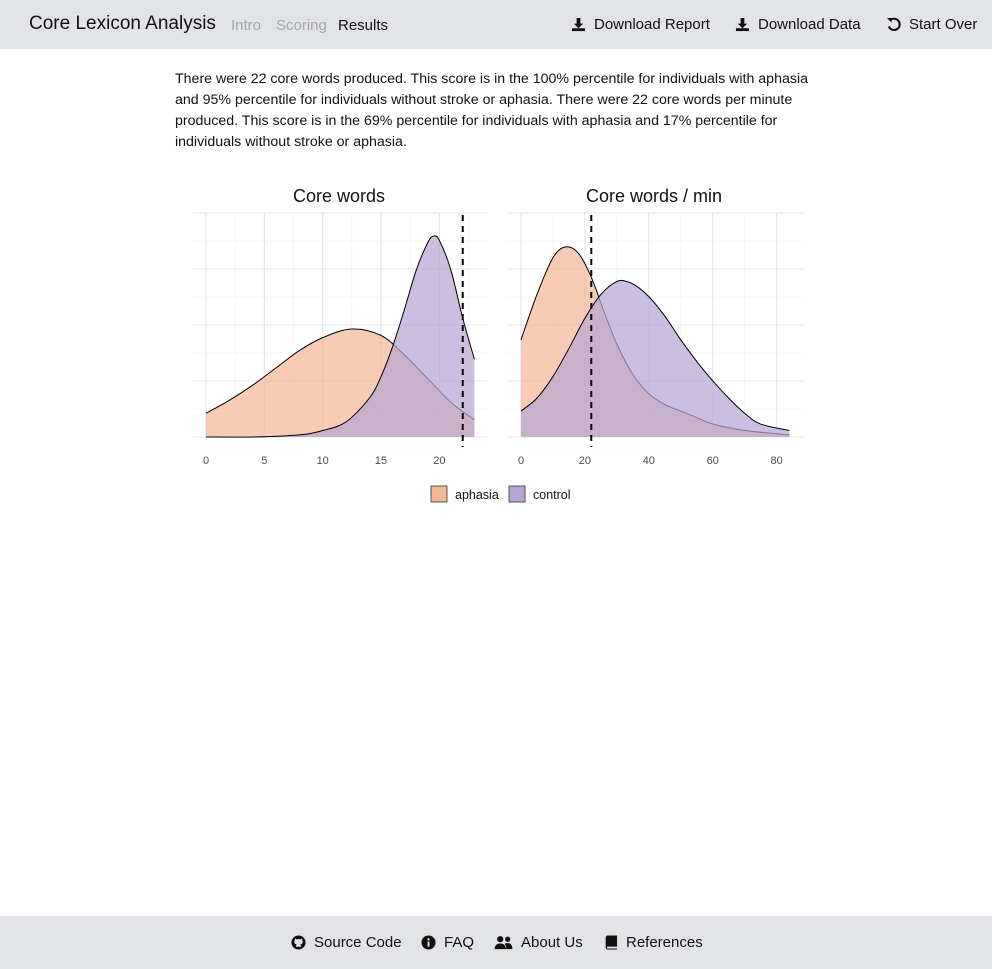 This screenshot has height=969, width=992. Describe the element at coordinates (552, 942) in the screenshot. I see `about-us-label: About Us` at that location.